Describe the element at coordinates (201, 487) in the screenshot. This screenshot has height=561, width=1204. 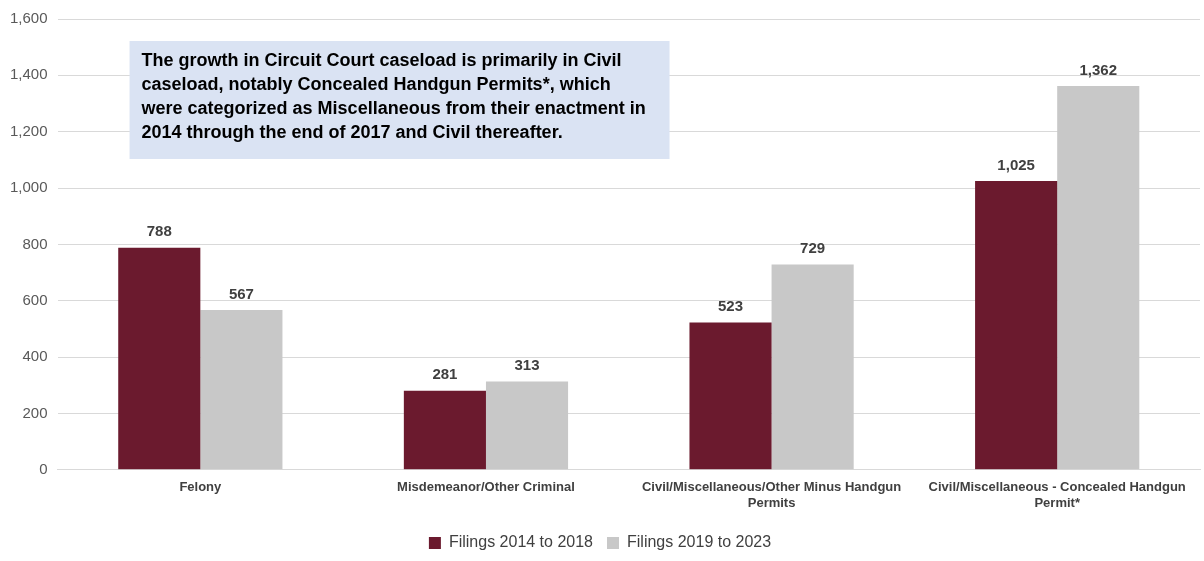
I see `x-tick-label: Felony` at that location.